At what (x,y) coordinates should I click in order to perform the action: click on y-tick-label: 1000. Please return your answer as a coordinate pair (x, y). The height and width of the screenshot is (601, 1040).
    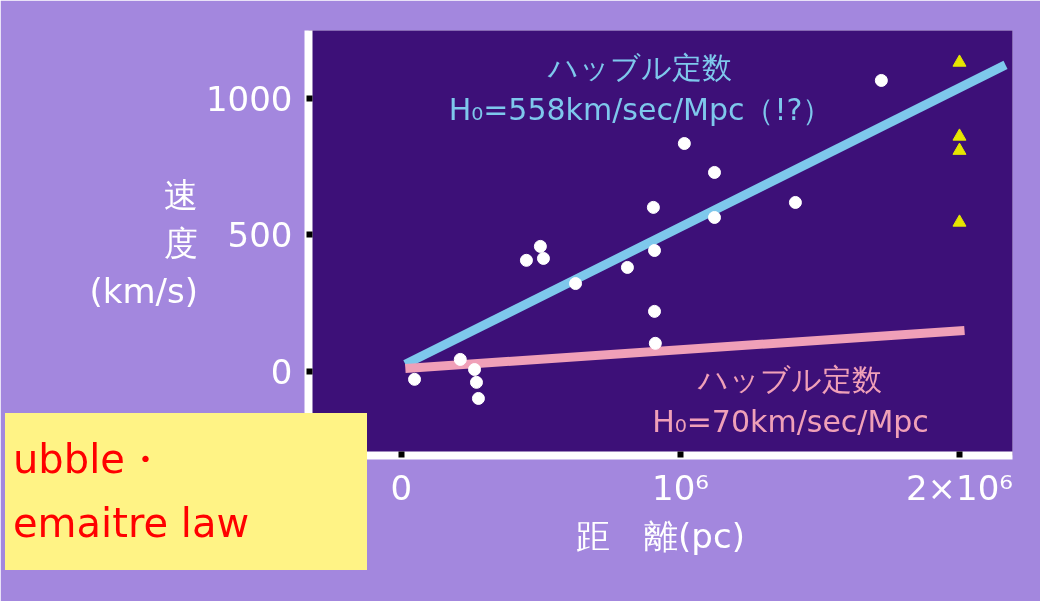
    Looking at the image, I should click on (249, 98).